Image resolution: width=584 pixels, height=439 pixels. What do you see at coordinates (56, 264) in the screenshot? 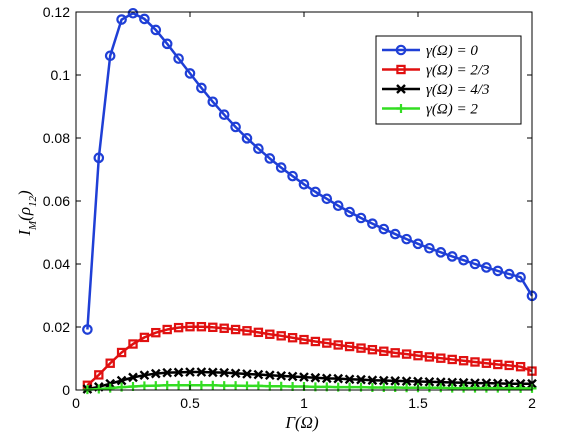
I see `y-tick-label: 0.04` at bounding box center [56, 264].